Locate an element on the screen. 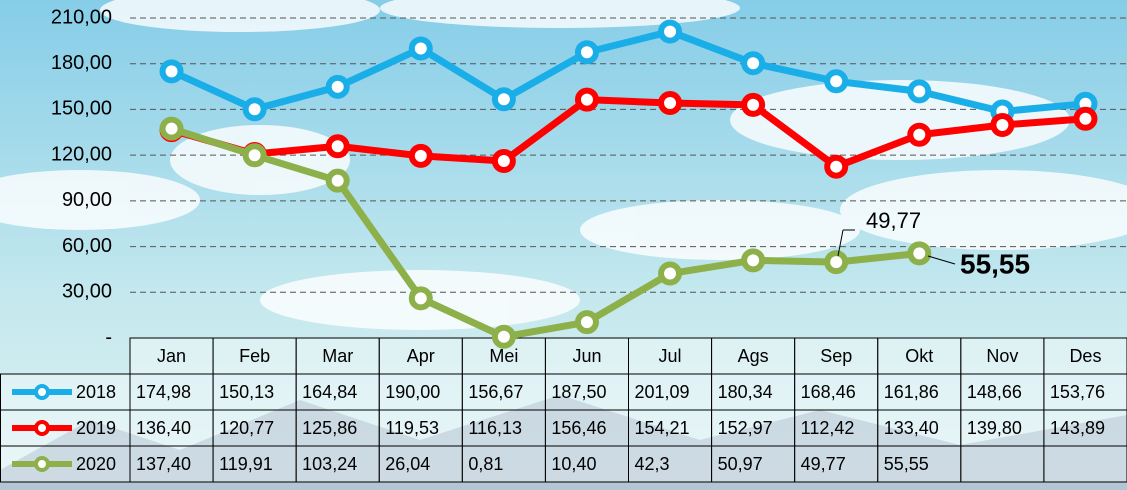 The image size is (1127, 490). table-value: 10,40 is located at coordinates (573, 464).